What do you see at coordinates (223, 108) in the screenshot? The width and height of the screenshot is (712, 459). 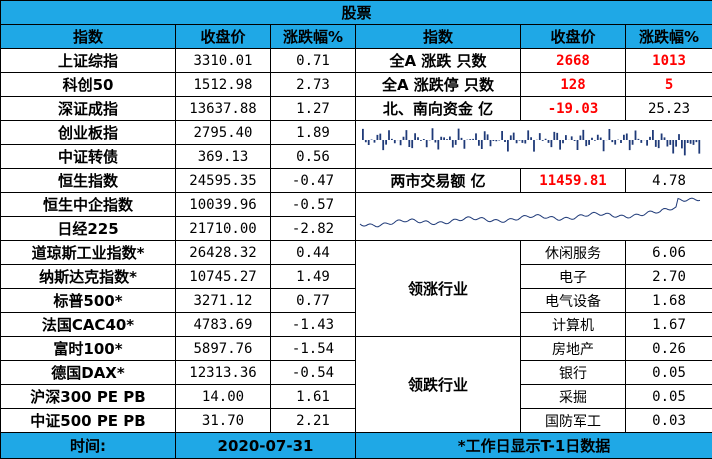 I see `close-price: 13637.88` at bounding box center [223, 108].